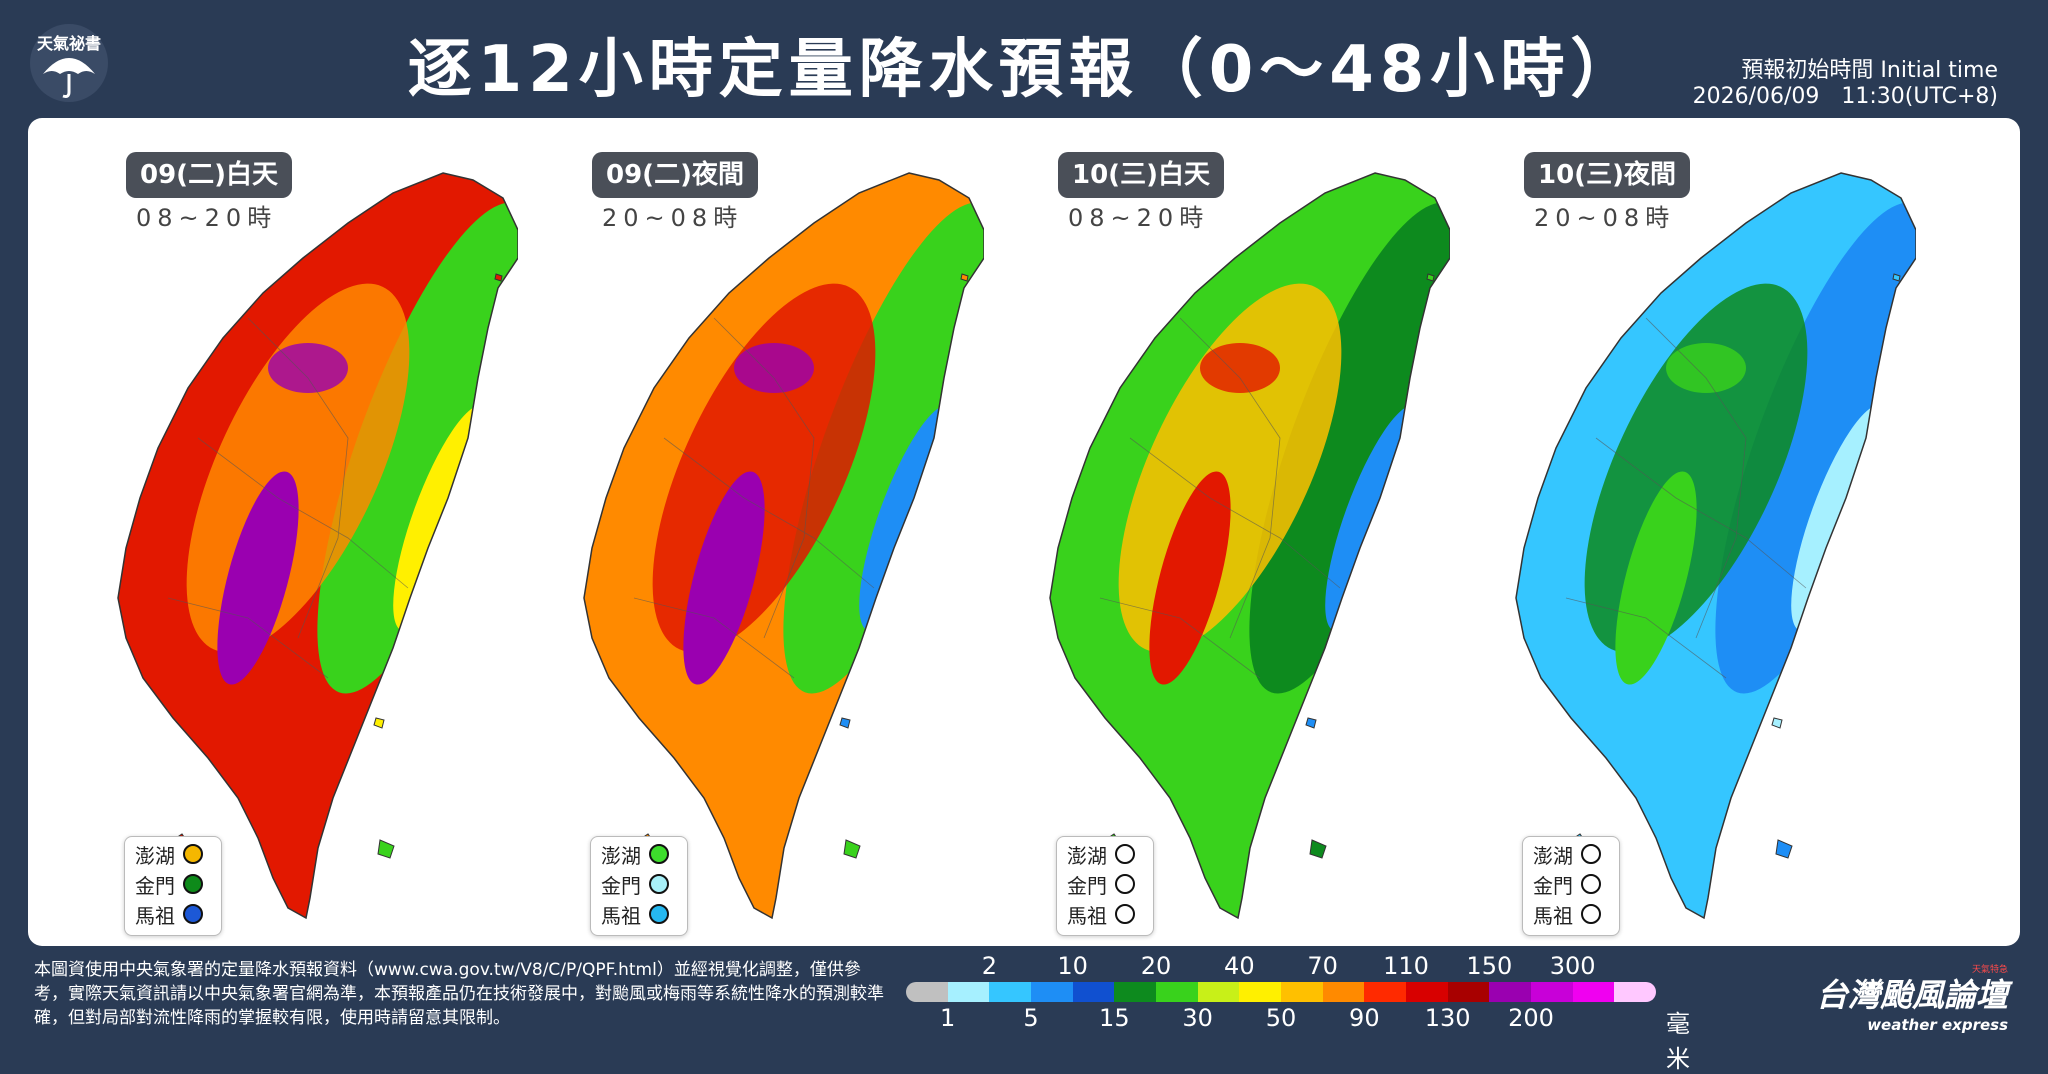  What do you see at coordinates (1322, 966) in the screenshot?
I see `legend-label: 70` at bounding box center [1322, 966].